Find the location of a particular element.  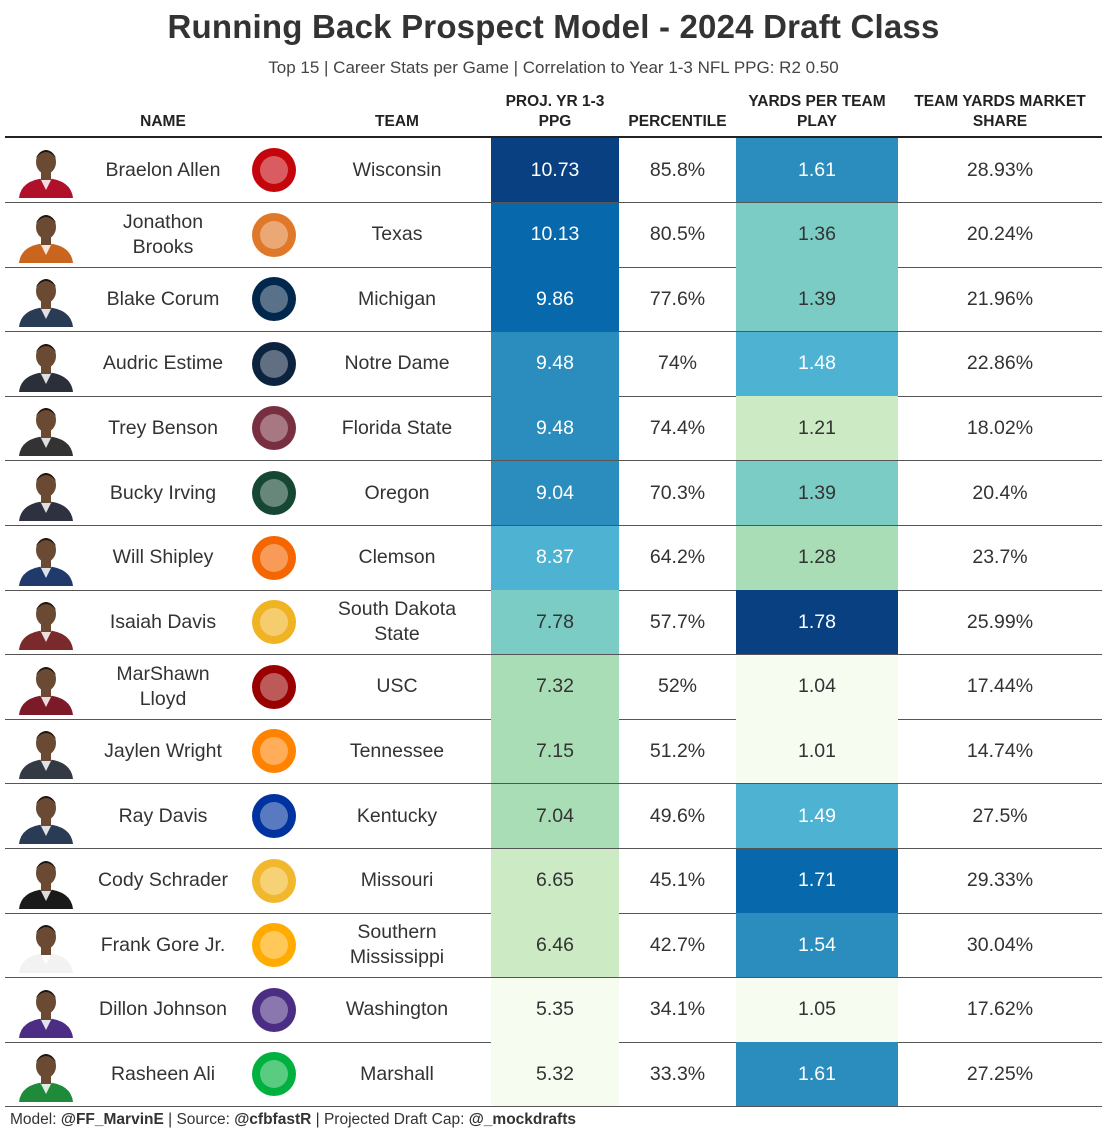

market-share-cell: 25.99% is located at coordinates (1000, 621).